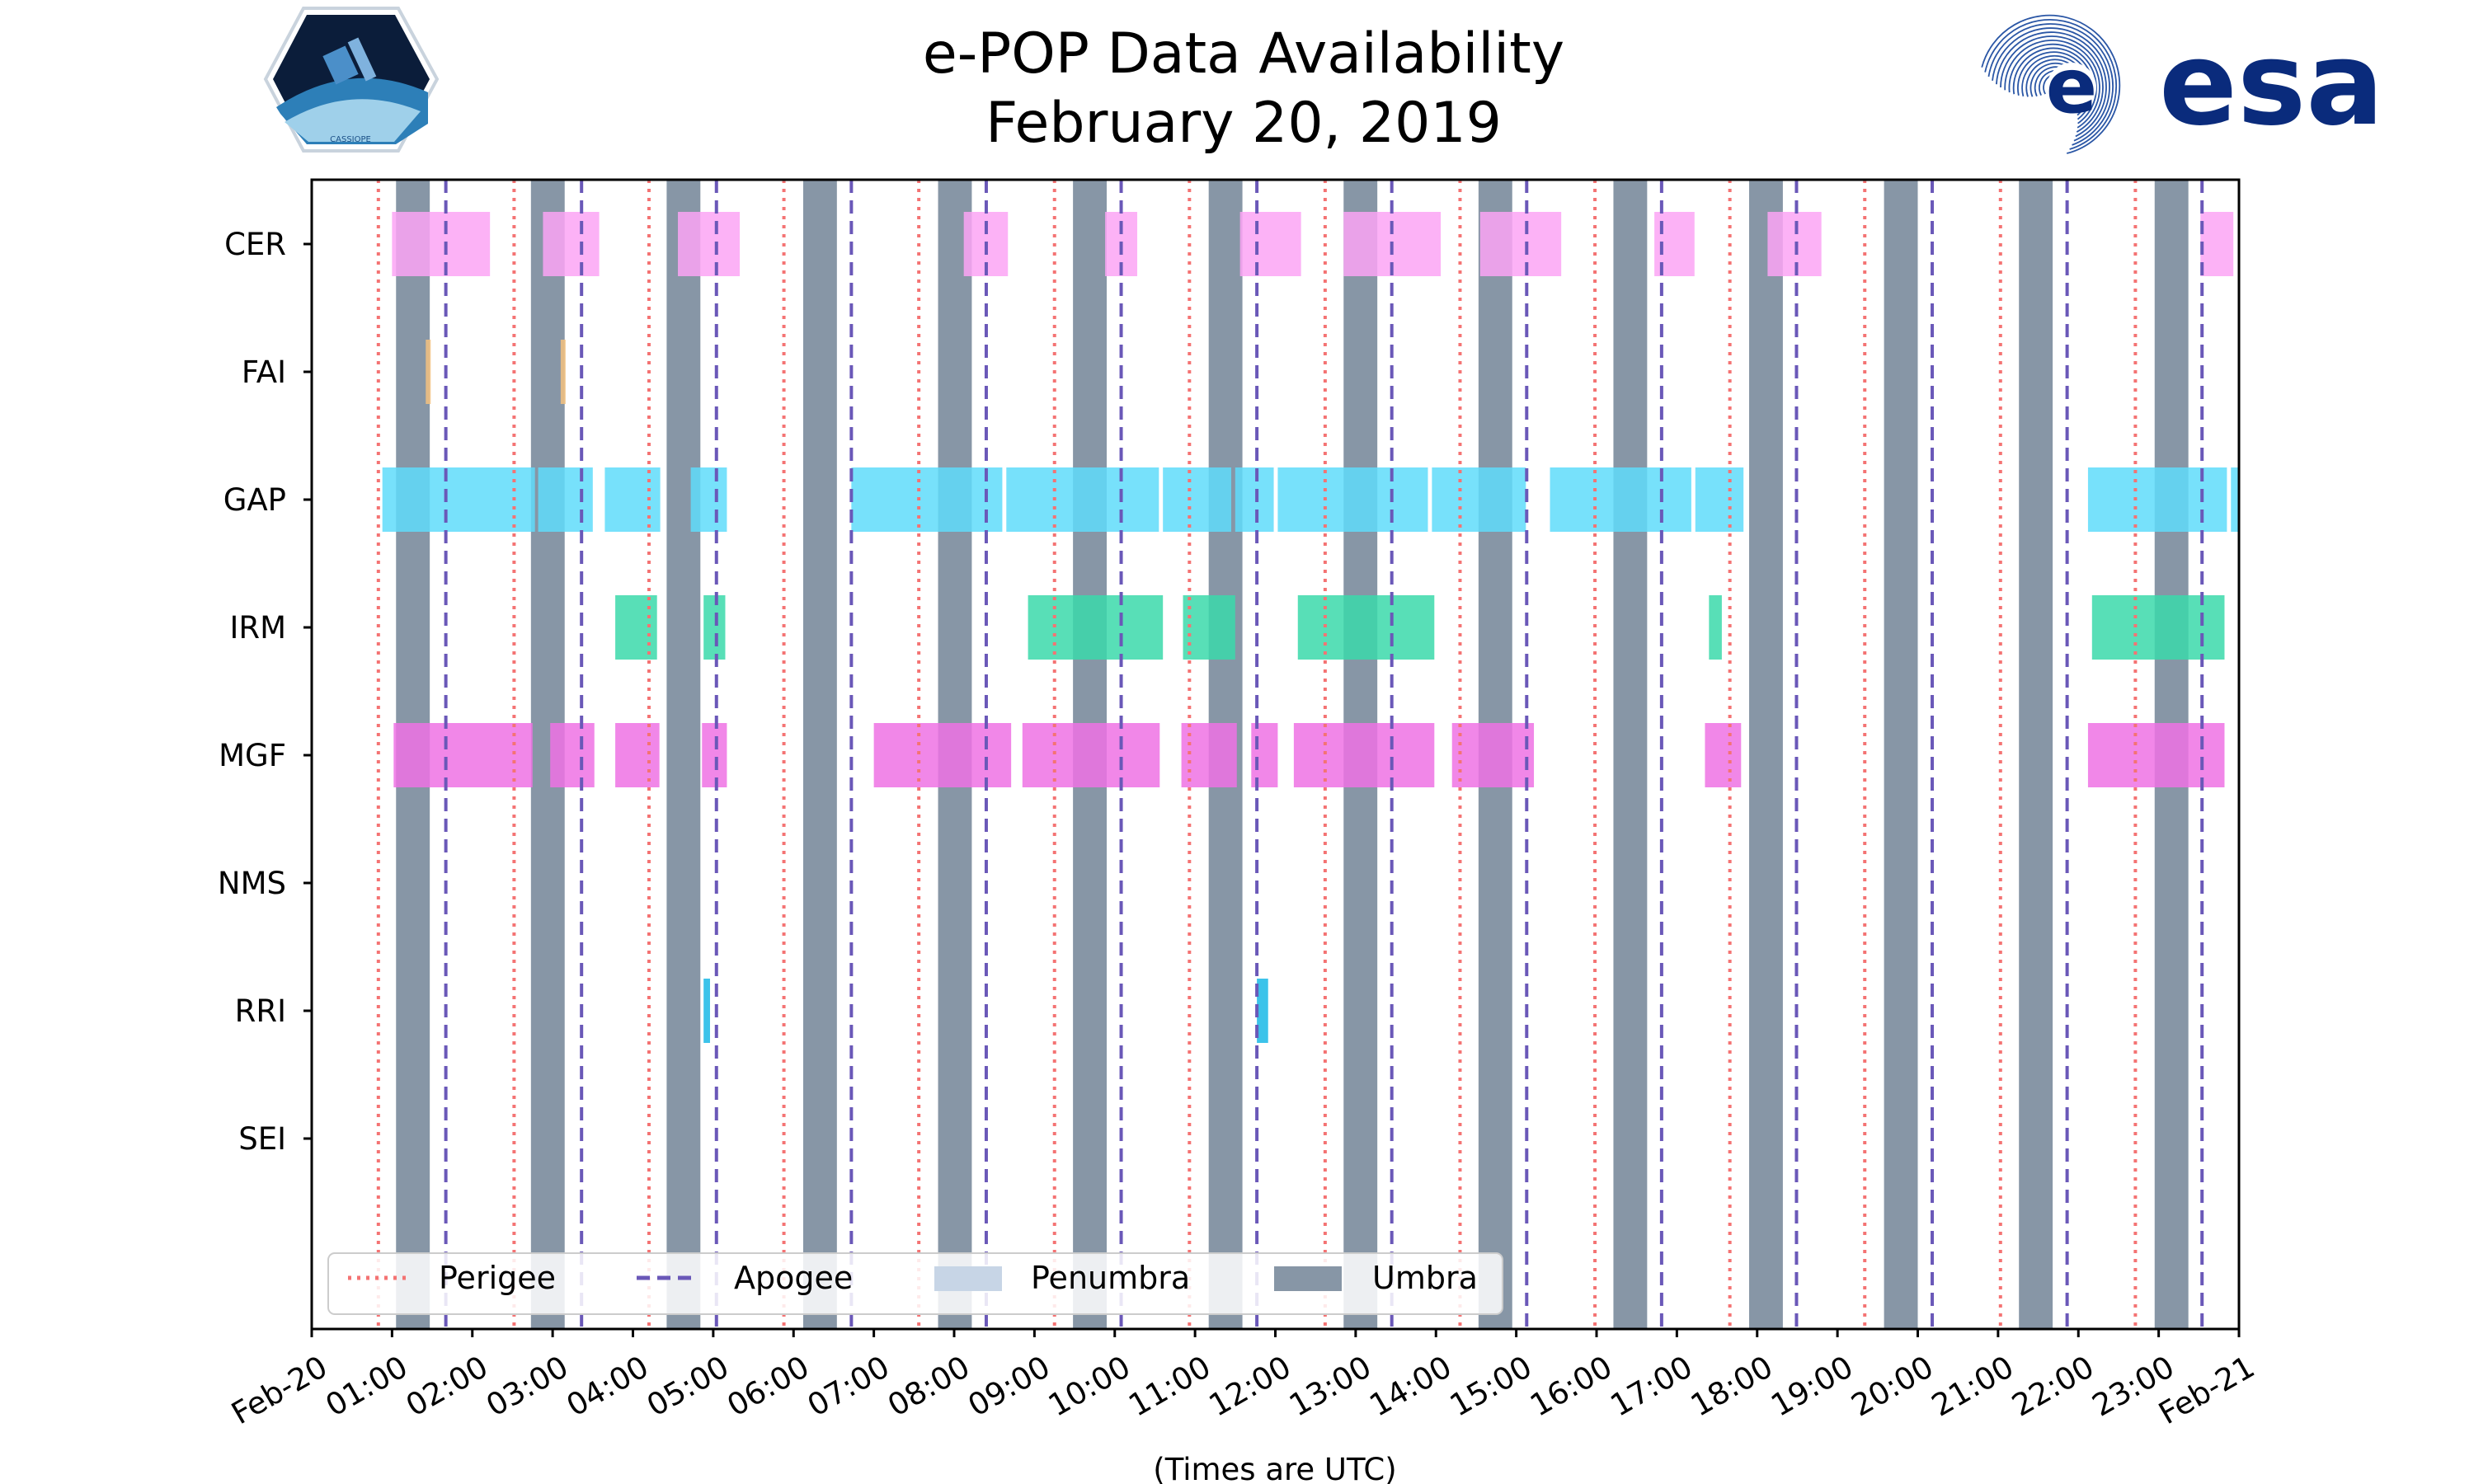 The image size is (2474, 1484). Describe the element at coordinates (262, 1139) in the screenshot. I see `y-tick-label-sei: SEI` at that location.